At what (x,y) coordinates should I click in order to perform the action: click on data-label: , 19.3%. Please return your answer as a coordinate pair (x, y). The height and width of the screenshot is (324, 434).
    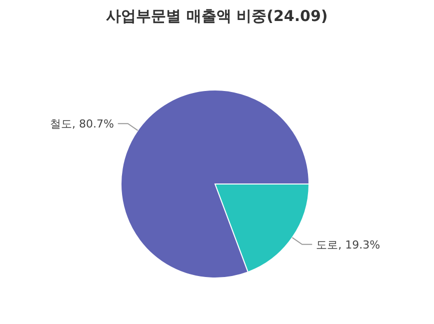
    Looking at the image, I should click on (359, 245).